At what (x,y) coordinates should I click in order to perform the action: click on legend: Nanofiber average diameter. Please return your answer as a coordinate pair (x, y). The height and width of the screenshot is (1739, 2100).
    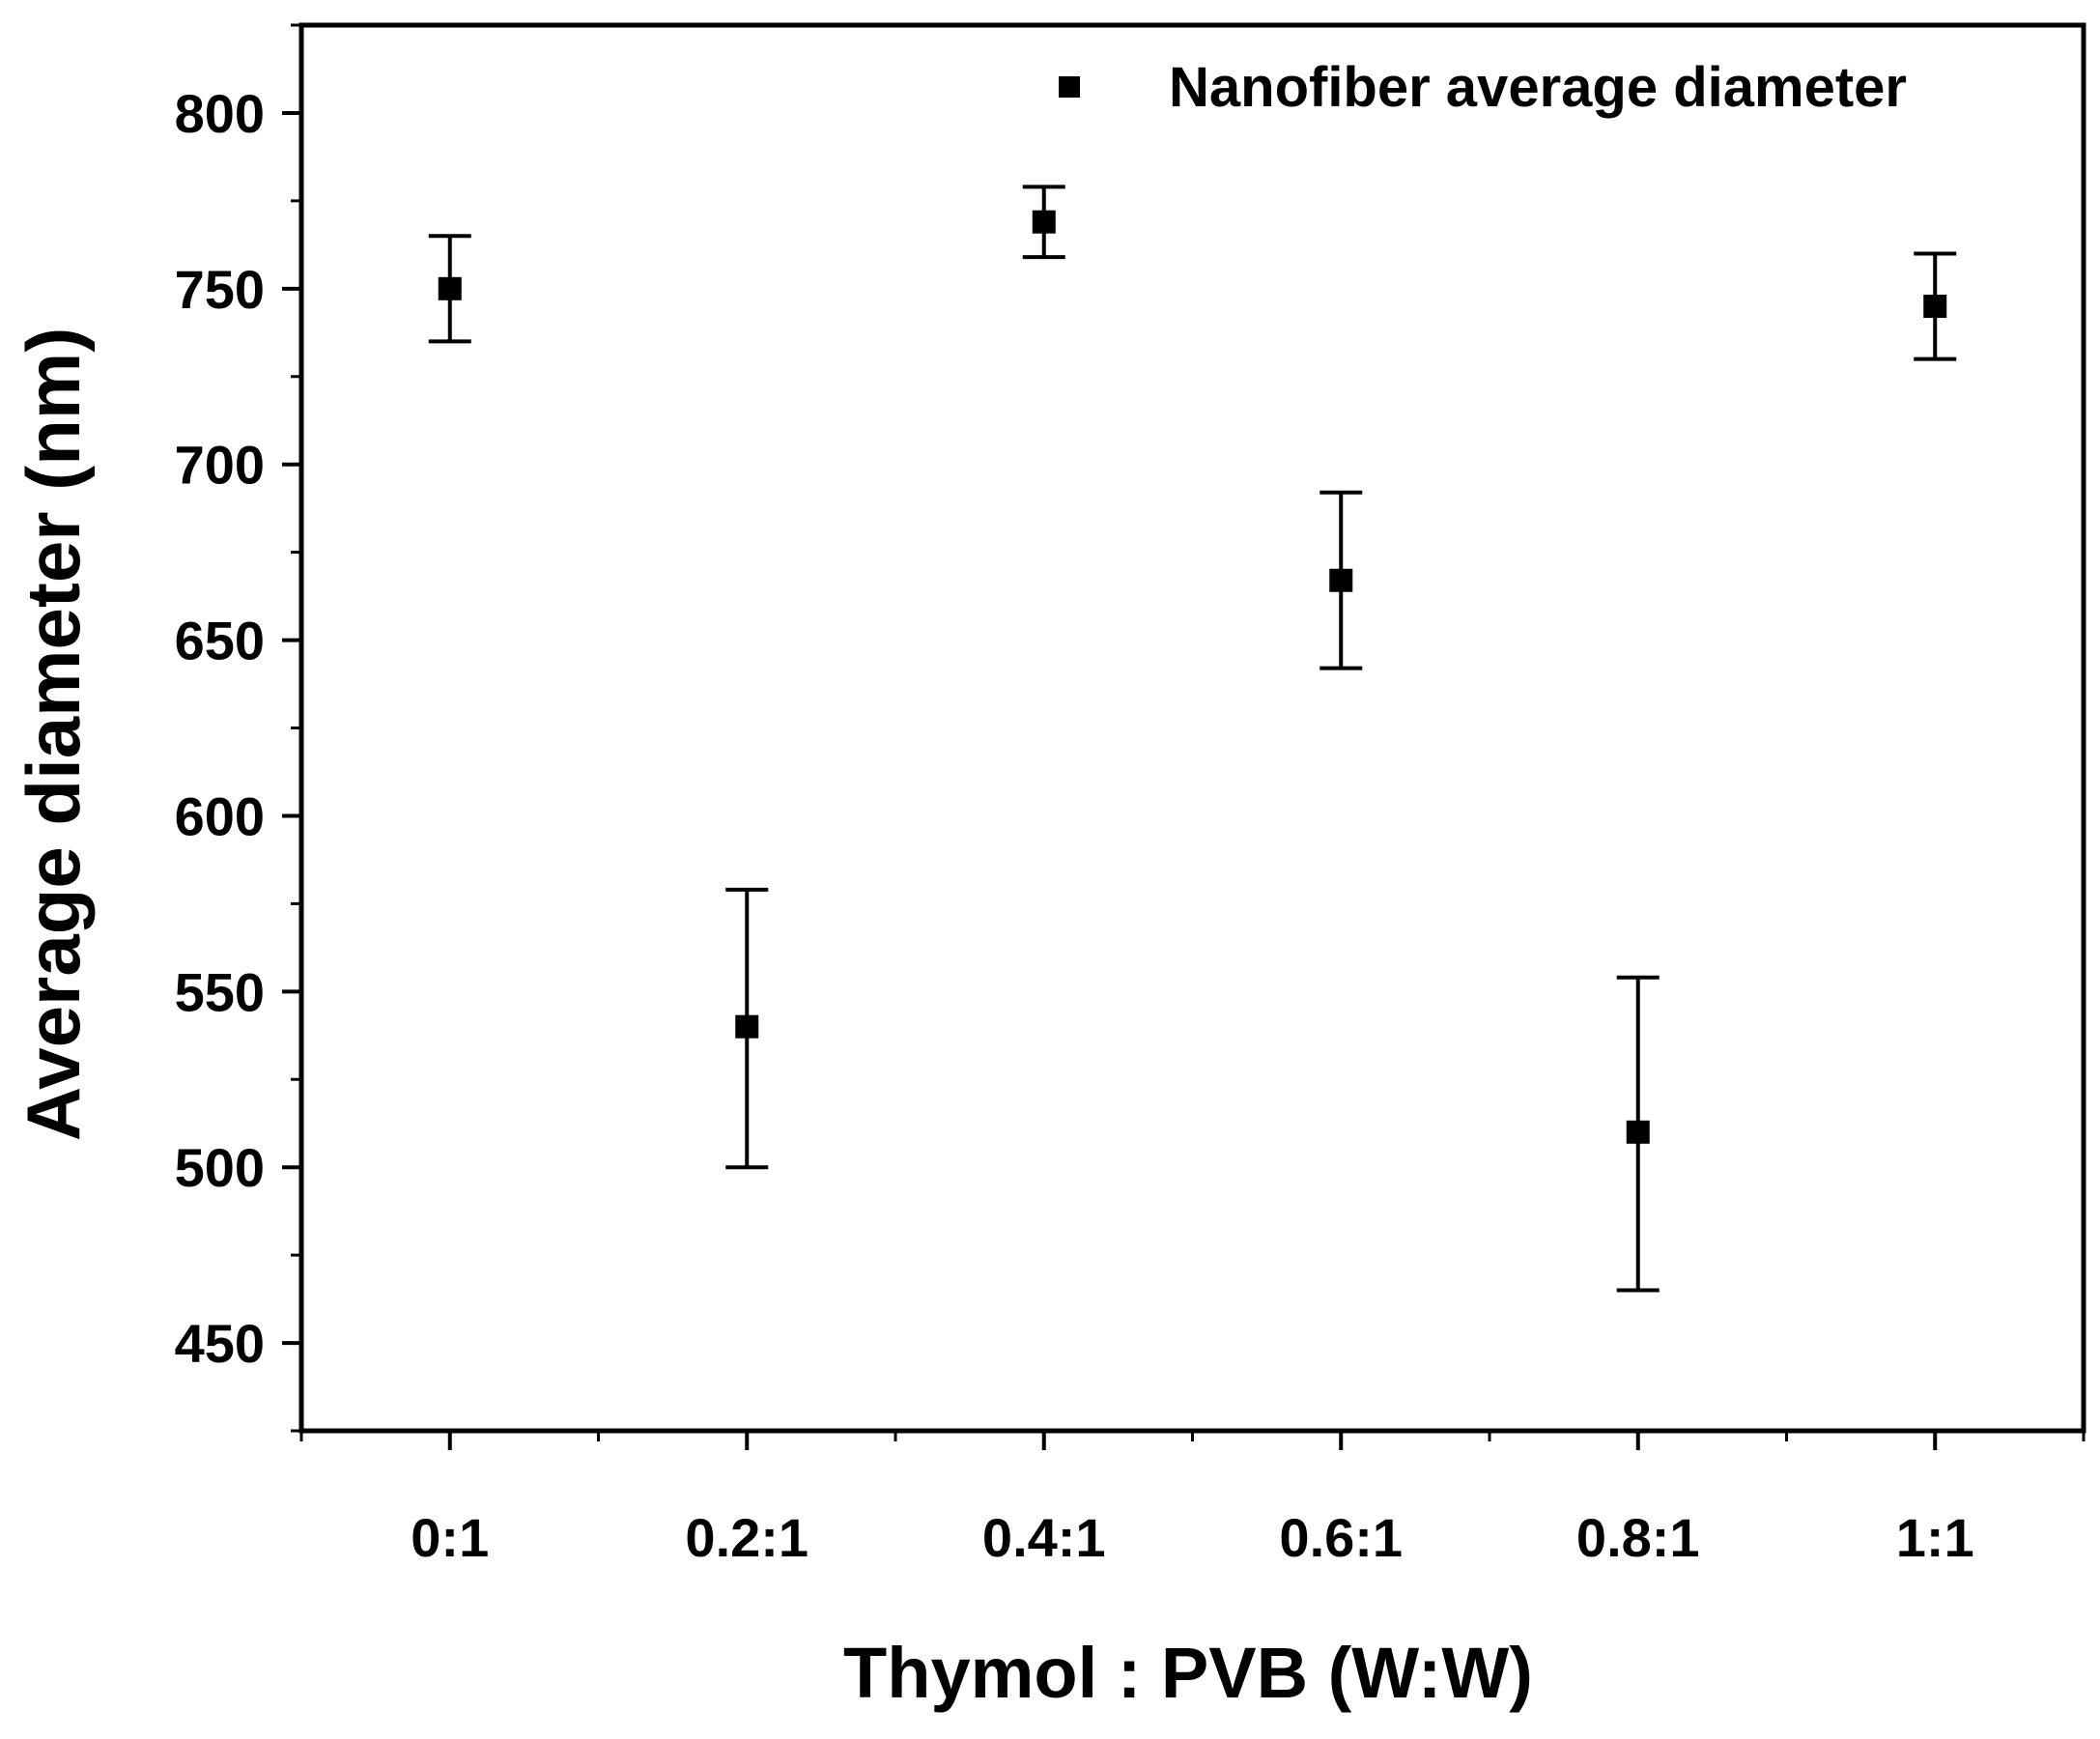
    Looking at the image, I should click on (1483, 87).